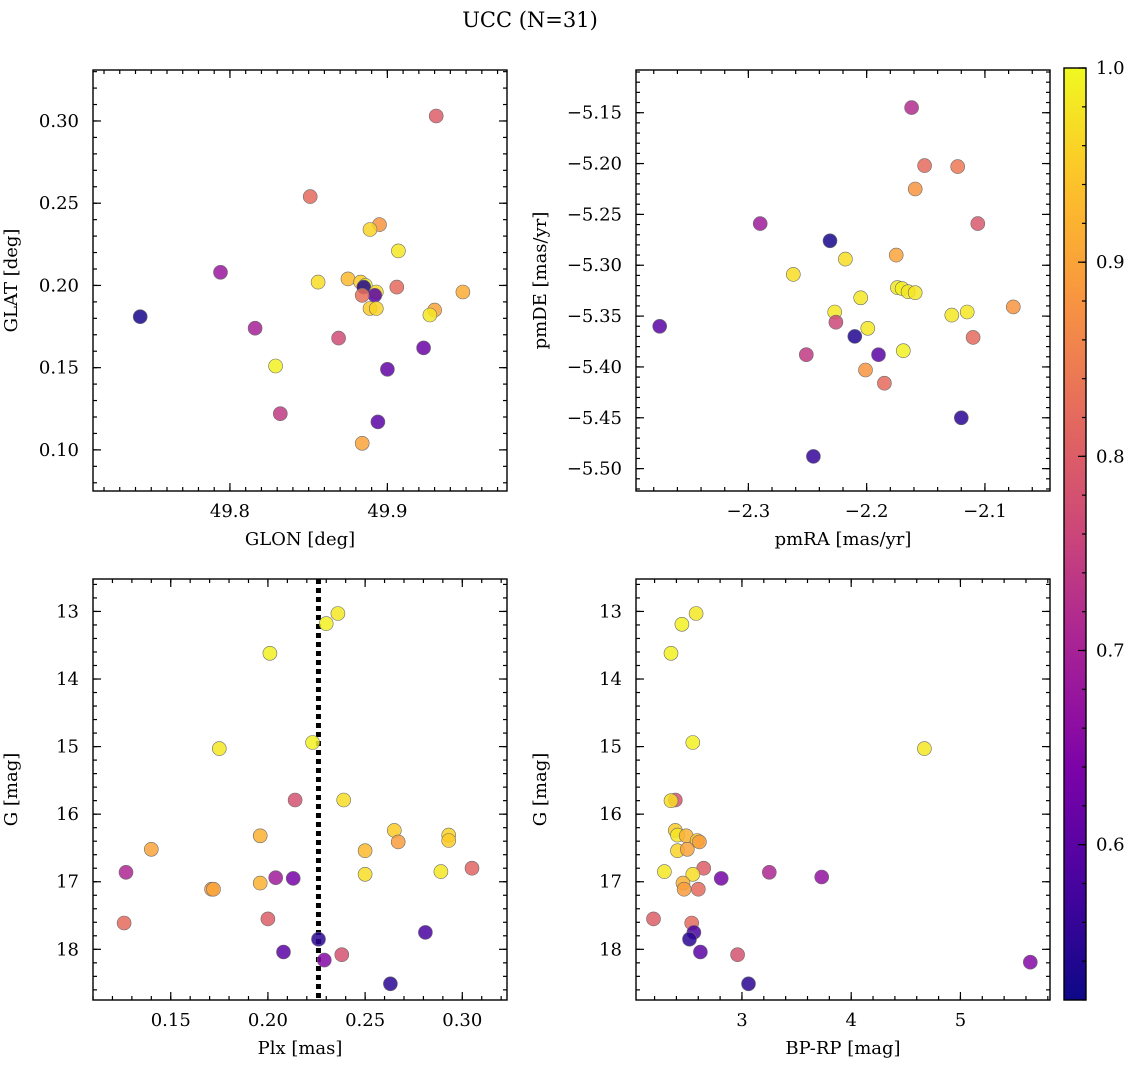 The height and width of the screenshot is (1068, 1136). Describe the element at coordinates (594, 164) in the screenshot. I see `y-tick-label: −5.20` at that location.